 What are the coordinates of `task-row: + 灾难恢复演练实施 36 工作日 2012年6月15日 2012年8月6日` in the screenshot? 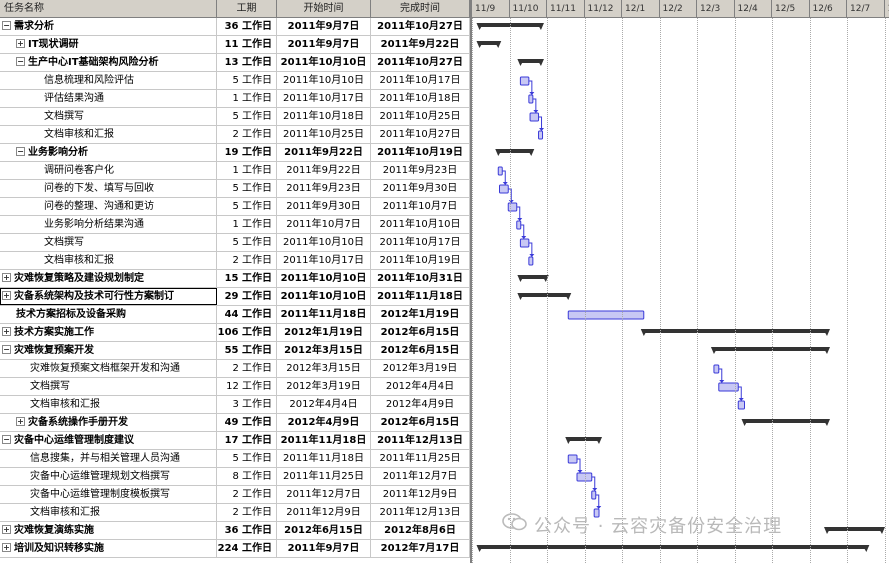 It's located at (235, 531).